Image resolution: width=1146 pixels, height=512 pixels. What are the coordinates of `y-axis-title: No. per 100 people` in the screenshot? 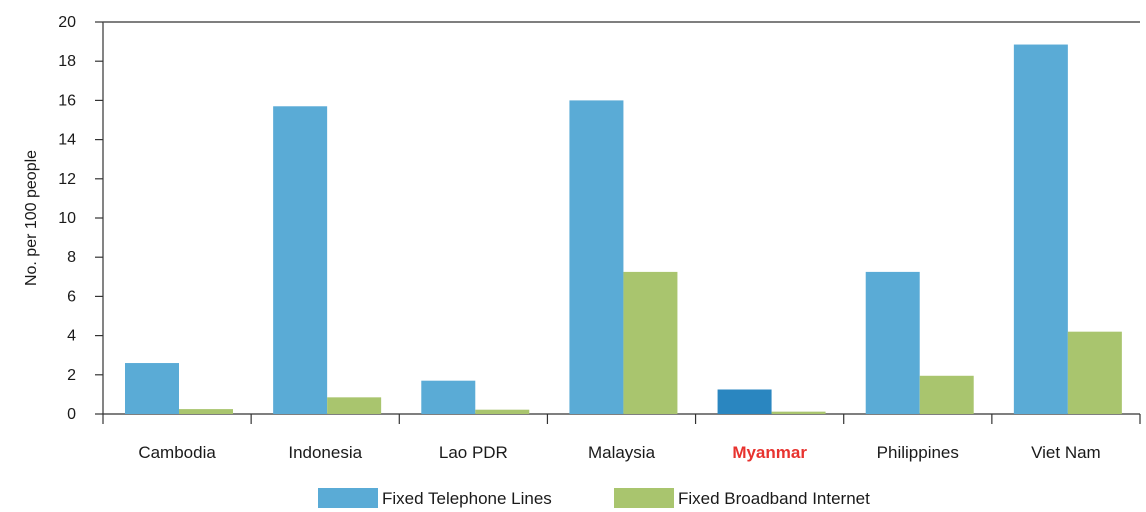 It's located at (31, 218).